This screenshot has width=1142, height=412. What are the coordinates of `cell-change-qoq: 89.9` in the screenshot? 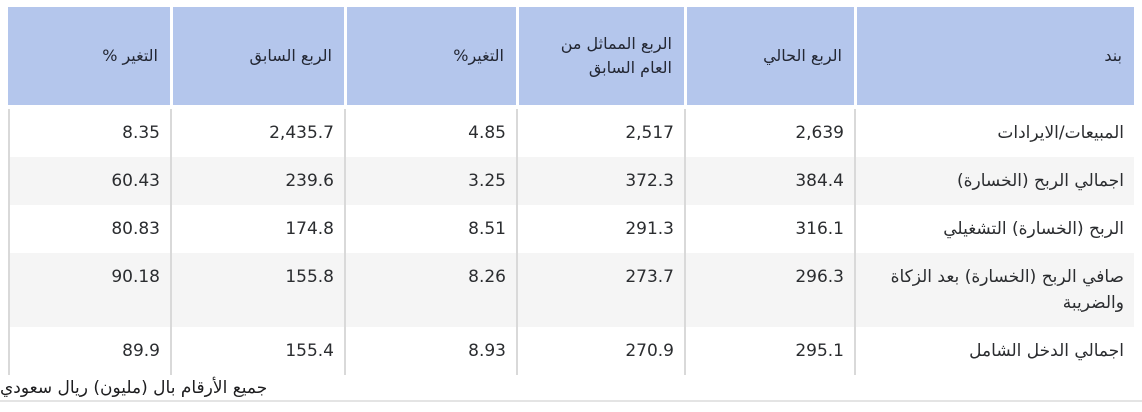 It's located at (89, 351).